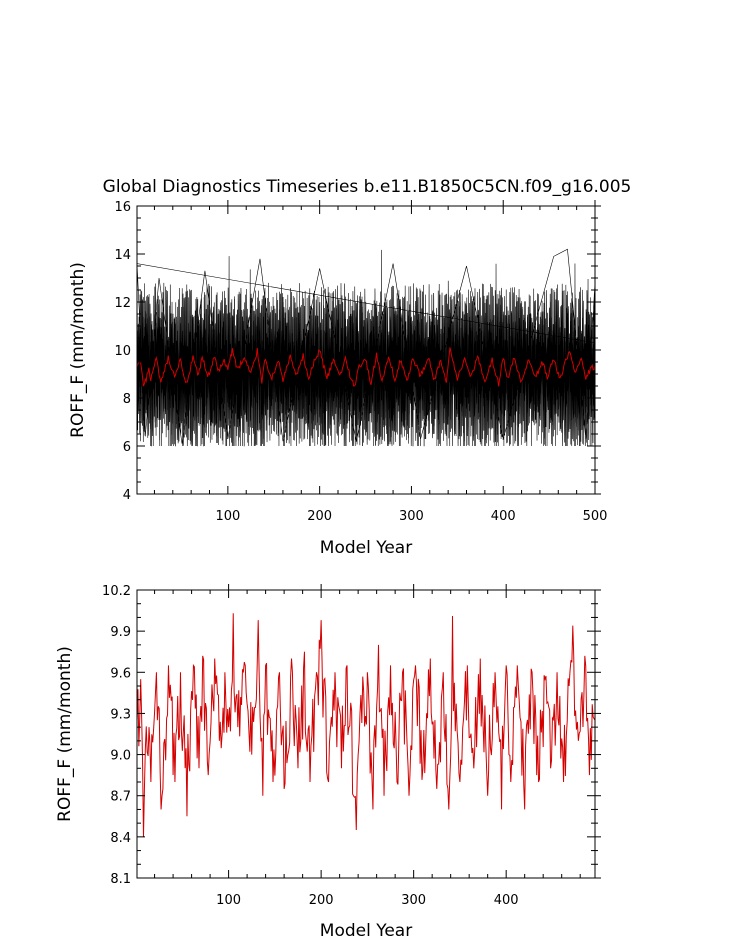 The height and width of the screenshot is (945, 733). Describe the element at coordinates (122, 351) in the screenshot. I see `y-tick-label: 10` at that location.